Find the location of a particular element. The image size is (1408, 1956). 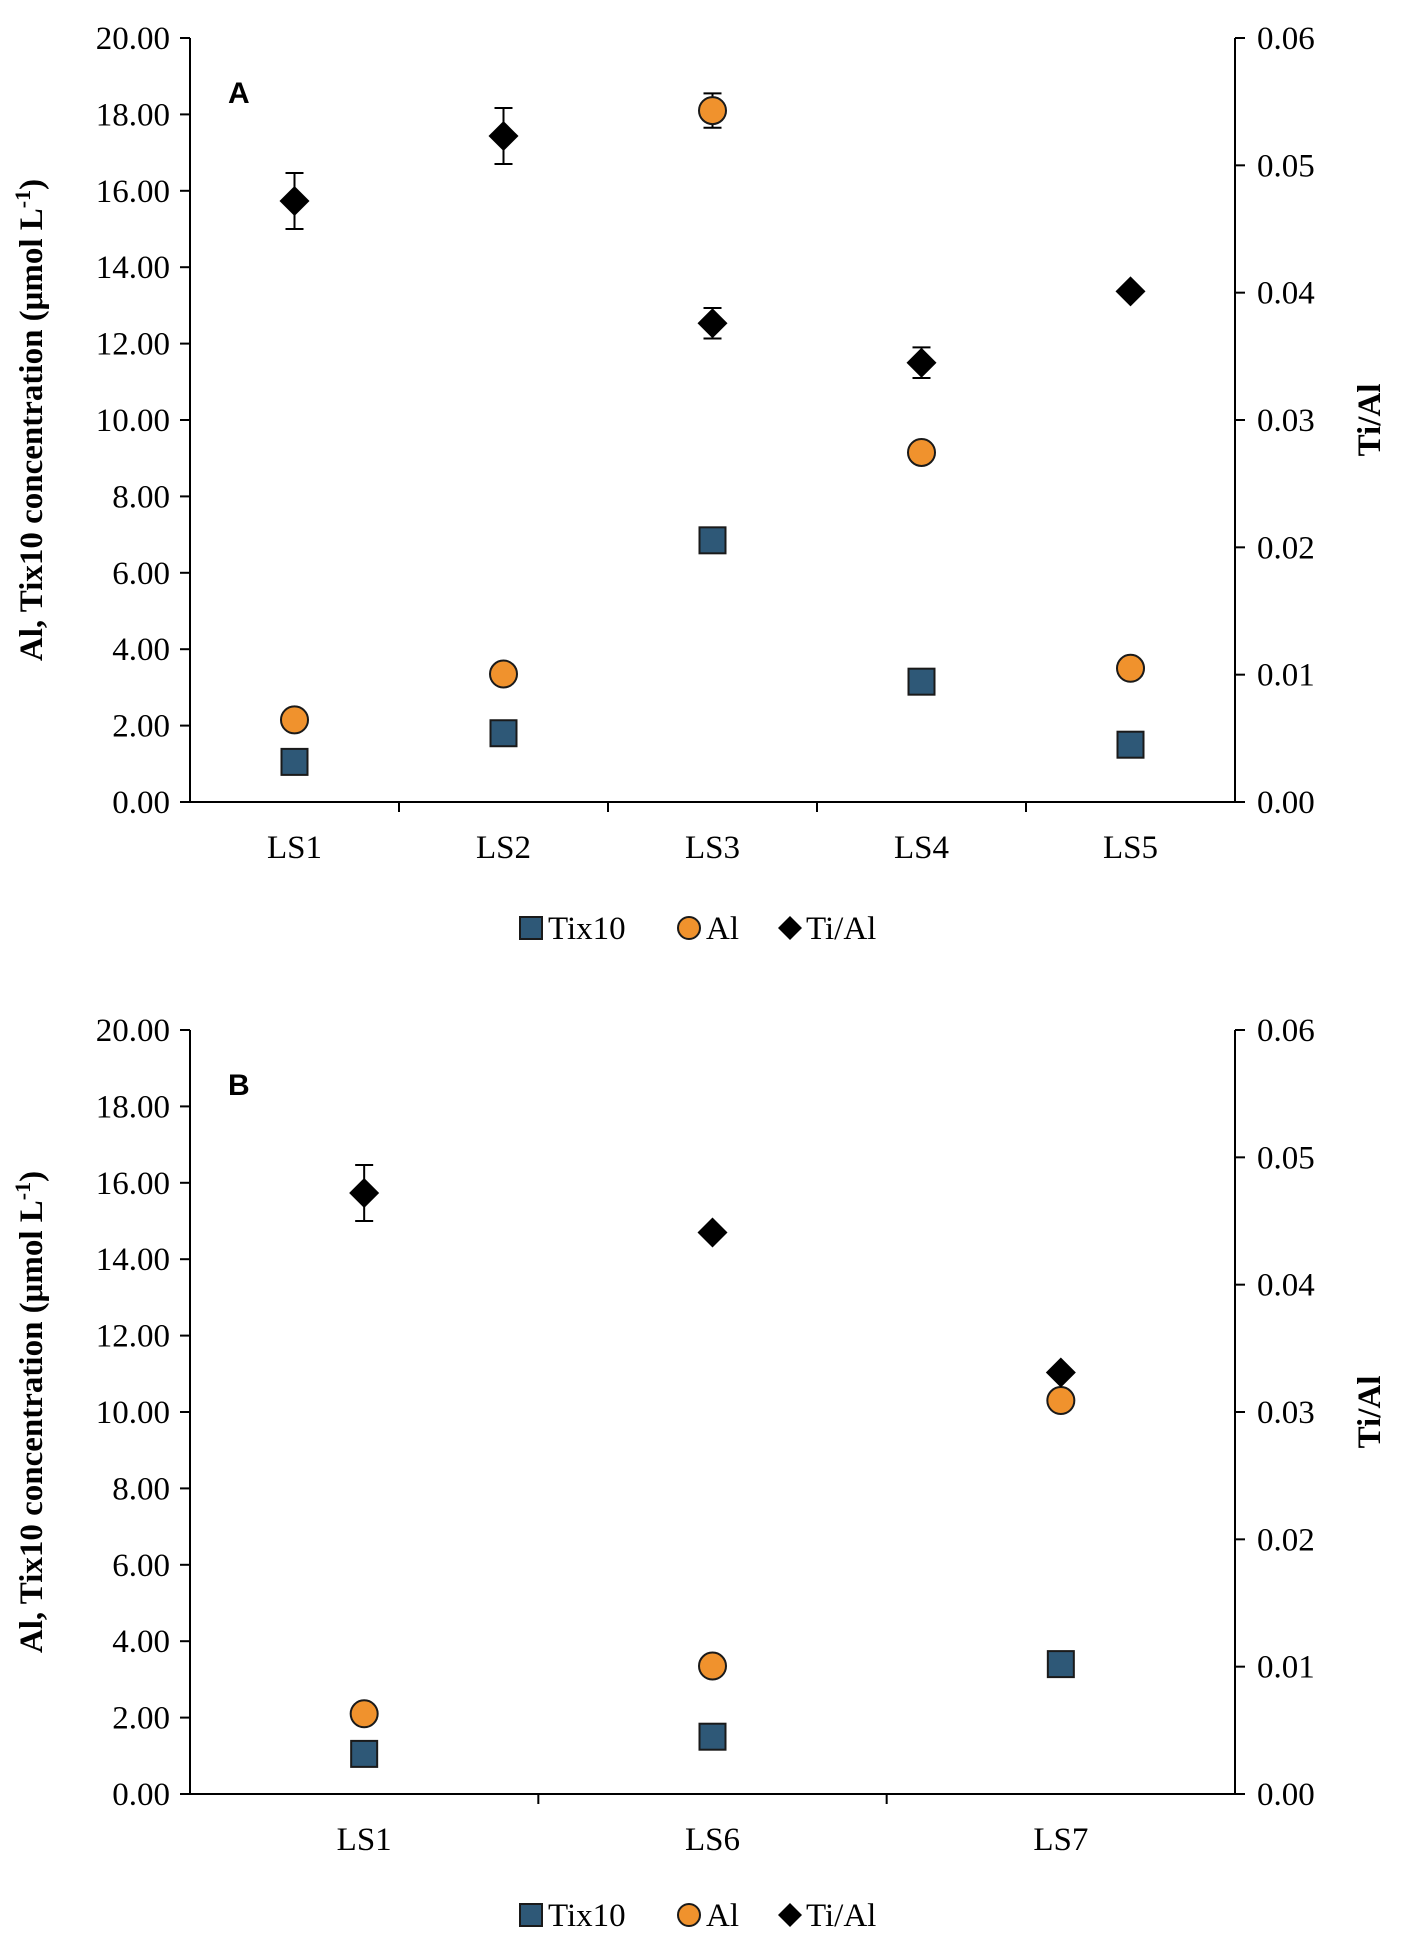

category-label: LS3 is located at coordinates (712, 848).